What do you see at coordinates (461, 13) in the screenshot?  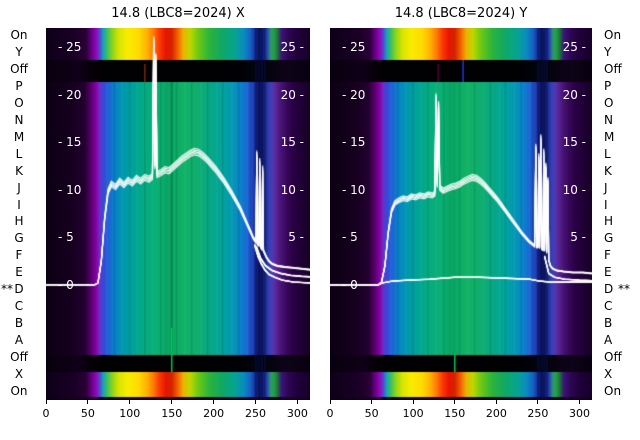 I see `panel-y-title: 14.8 (LBC8=2024) Y` at bounding box center [461, 13].